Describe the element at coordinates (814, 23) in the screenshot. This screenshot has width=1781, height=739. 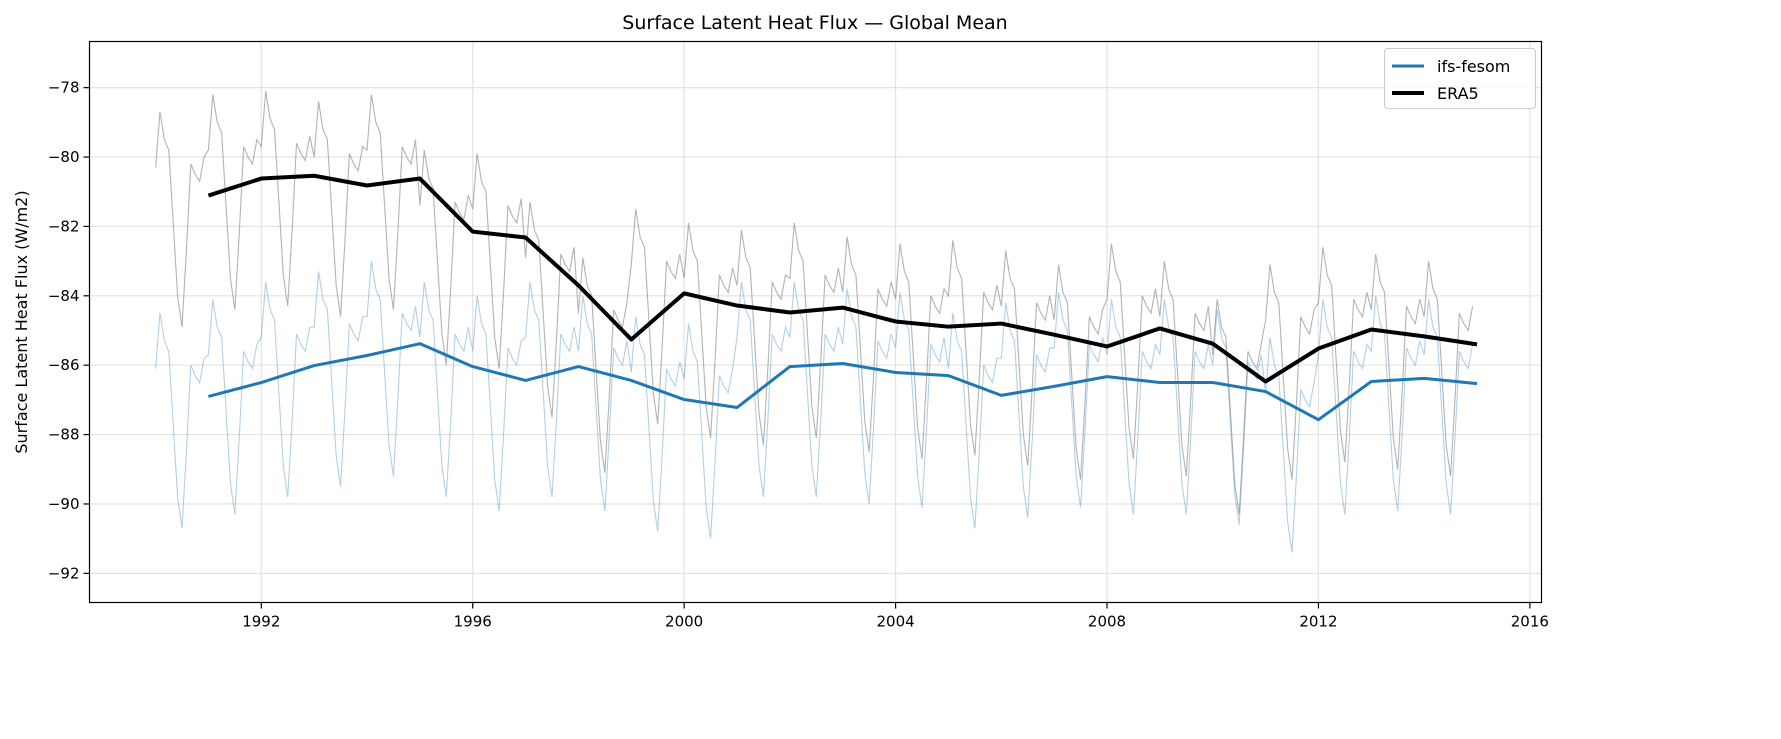
I see `chart-title: Surface Latent Heat Flux — Global Mean` at that location.